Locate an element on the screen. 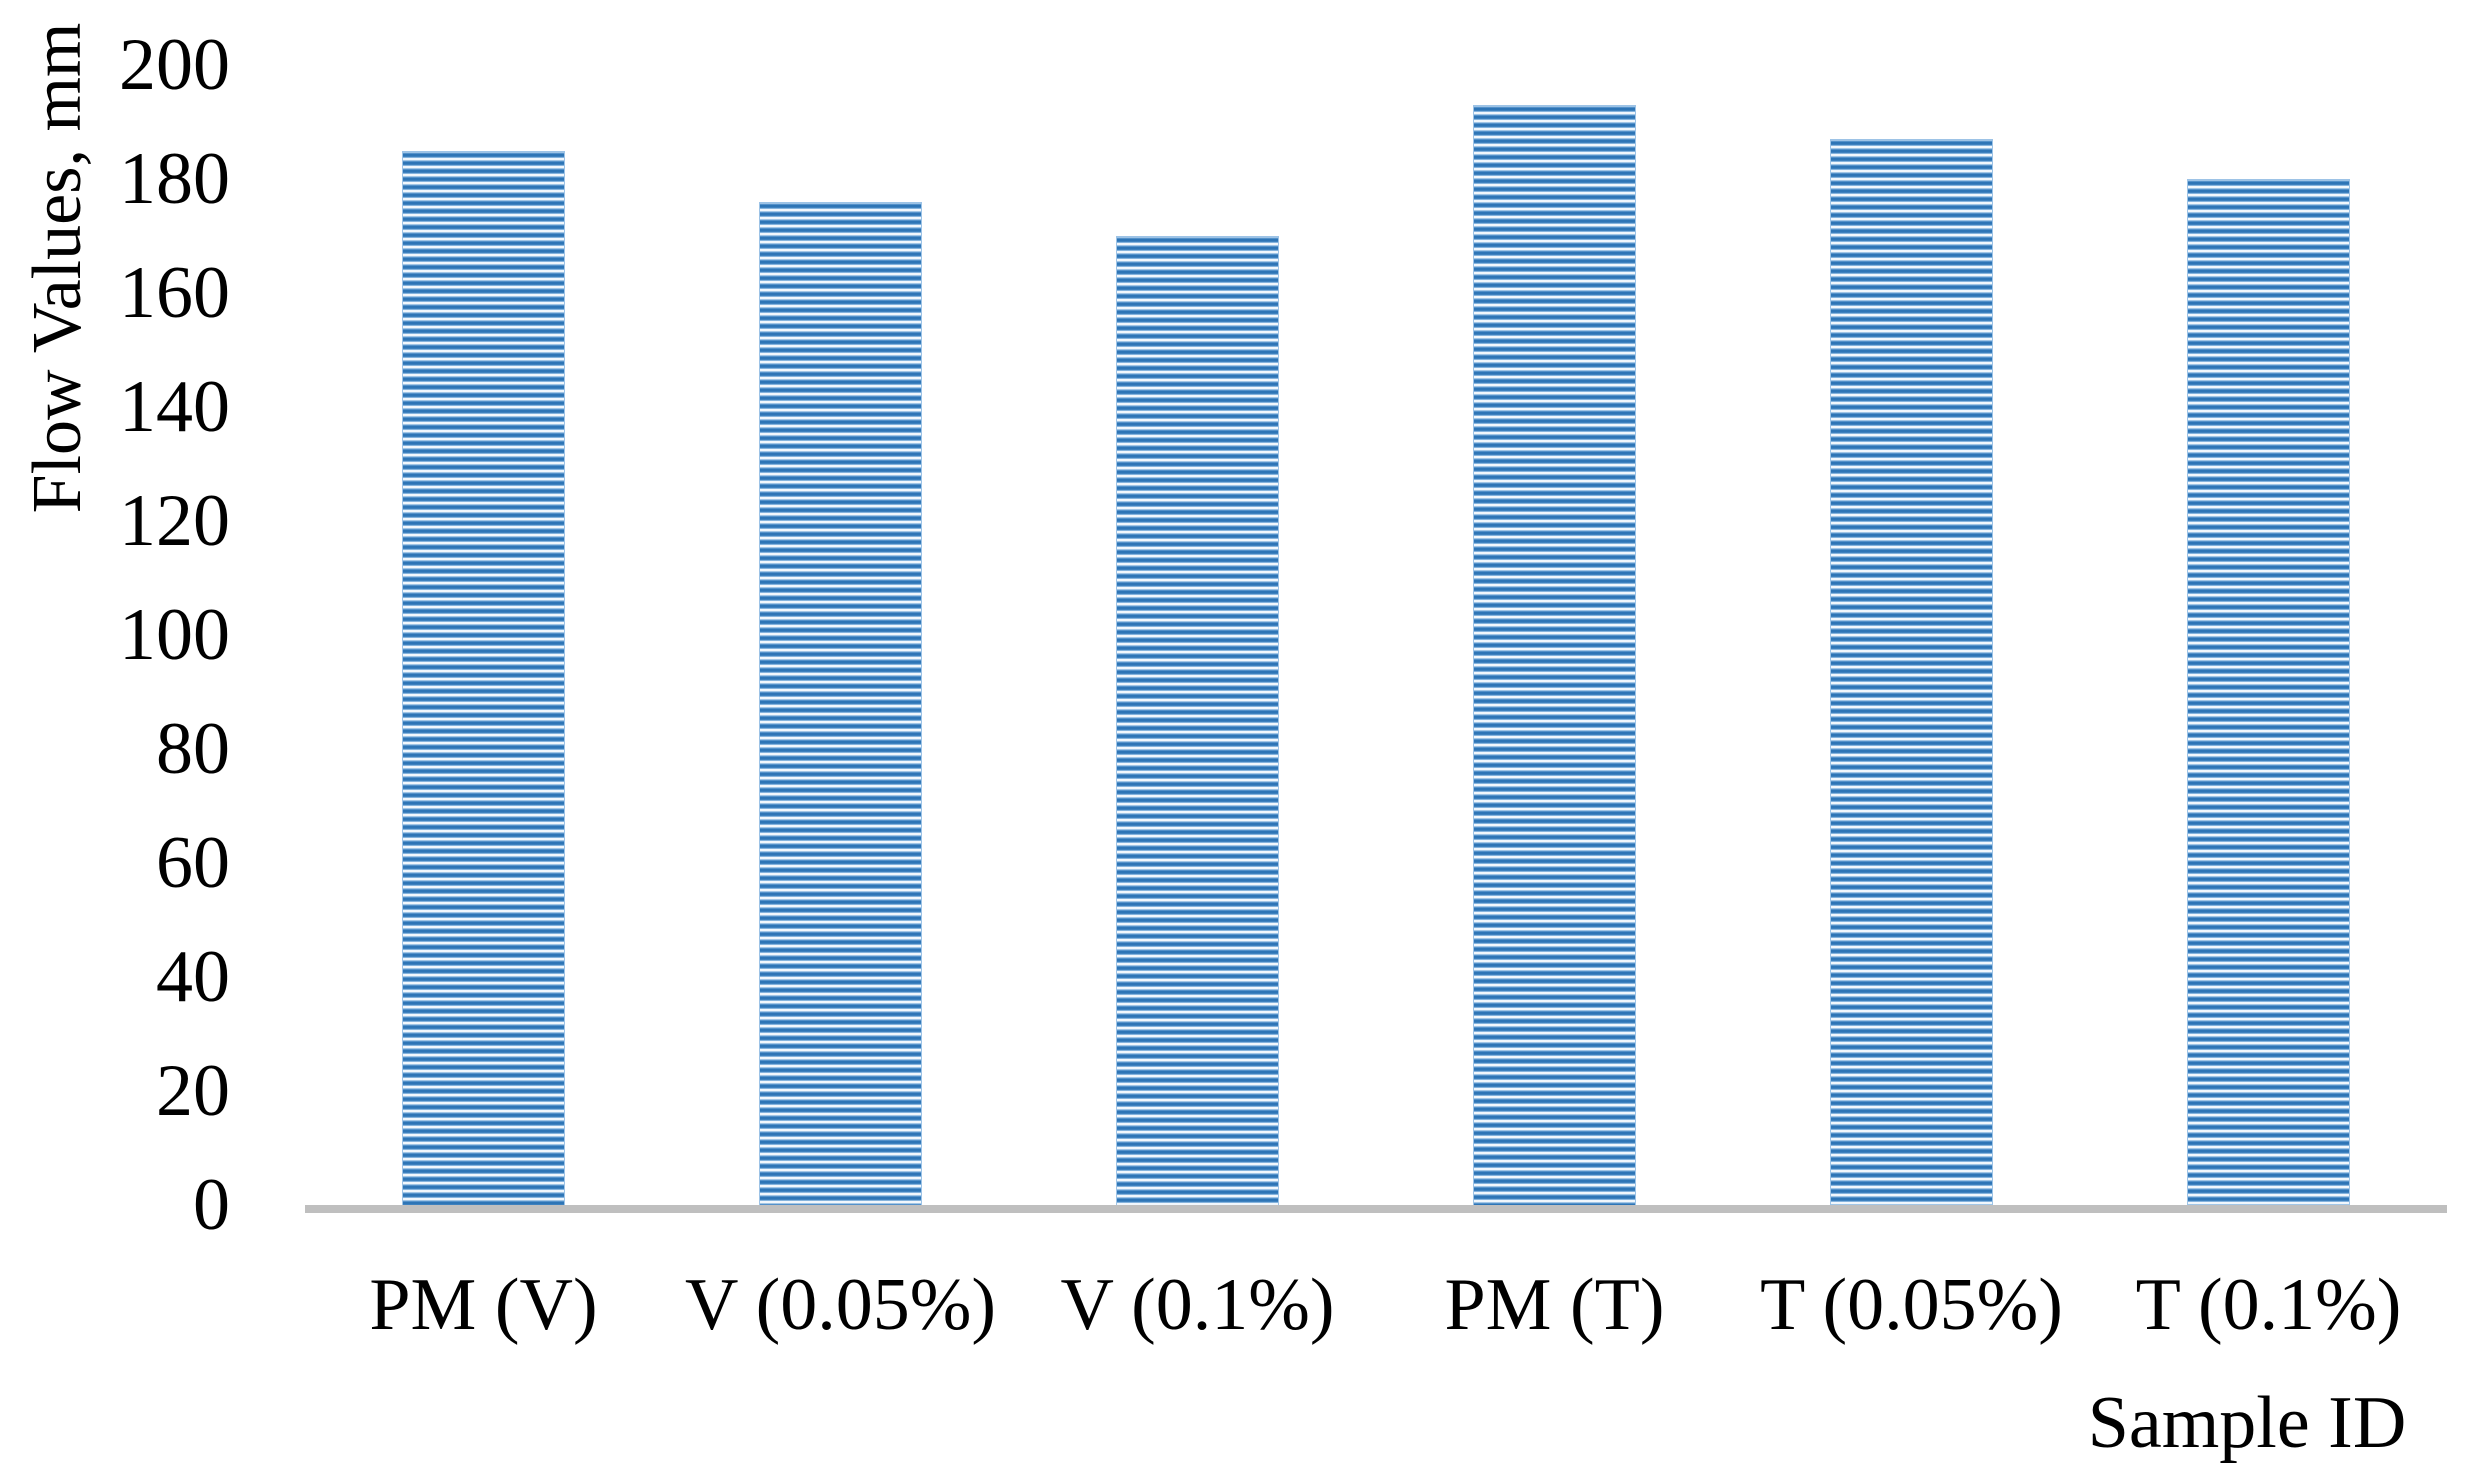 Image resolution: width=2488 pixels, height=1483 pixels. y-tick-label-0: 0 is located at coordinates (211, 1205).